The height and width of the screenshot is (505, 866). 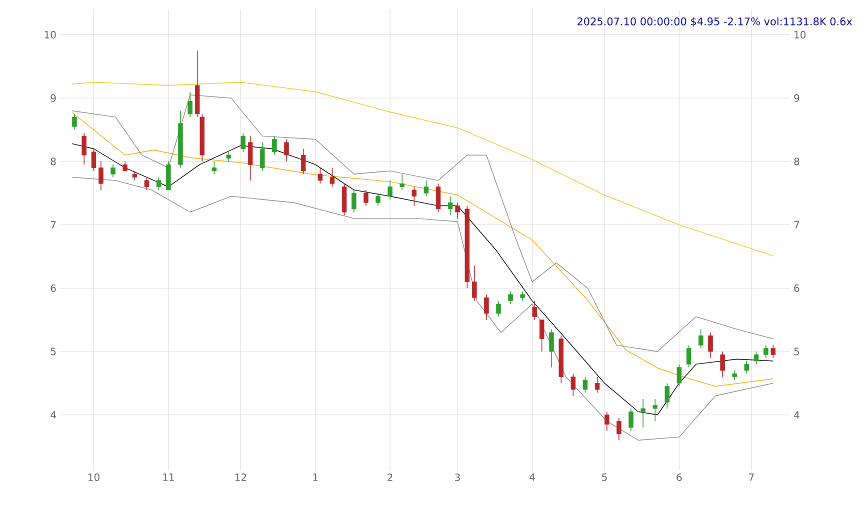 I want to click on x-tick-label: 12, so click(x=240, y=477).